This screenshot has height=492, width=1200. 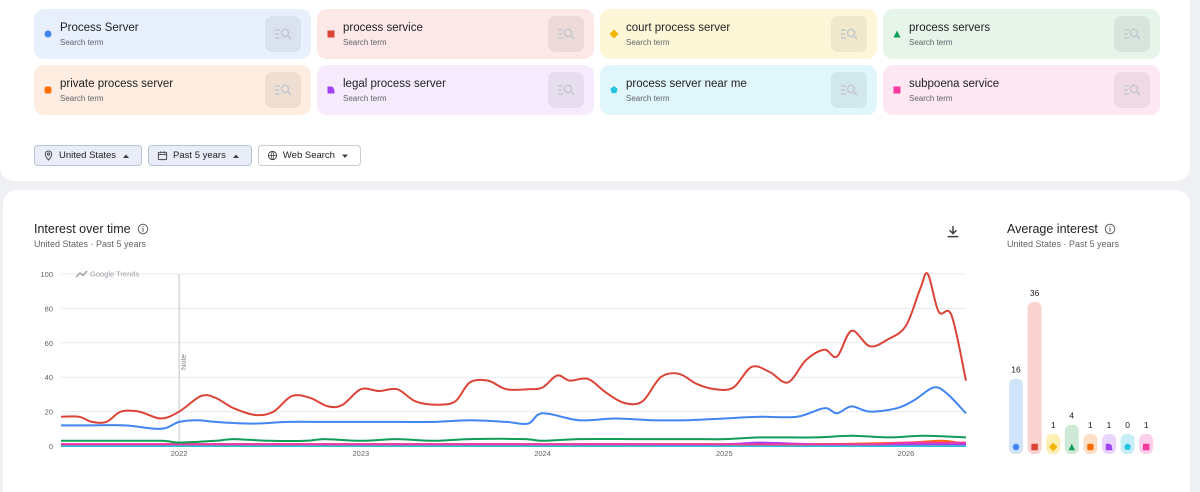 What do you see at coordinates (678, 28) in the screenshot?
I see `search-term-name: court process server` at bounding box center [678, 28].